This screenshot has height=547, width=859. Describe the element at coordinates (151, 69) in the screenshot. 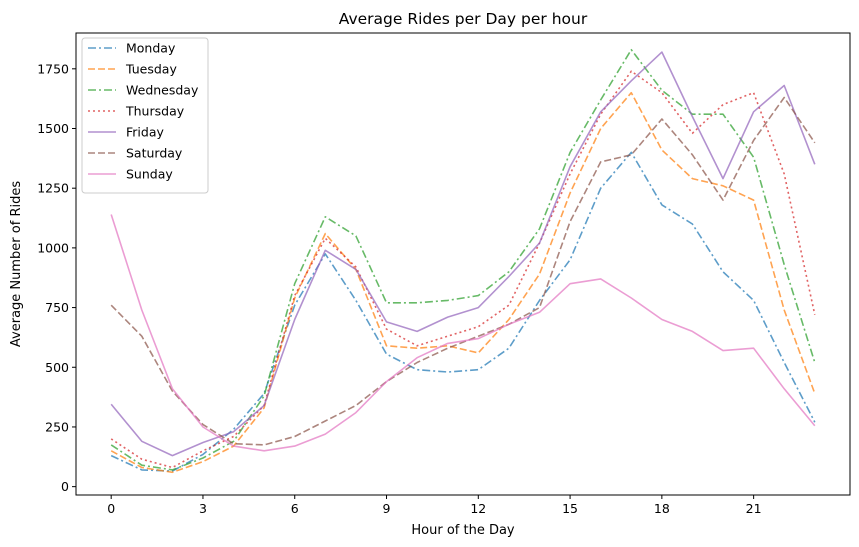

I see `legend-label-tuesday: Tuesday` at that location.